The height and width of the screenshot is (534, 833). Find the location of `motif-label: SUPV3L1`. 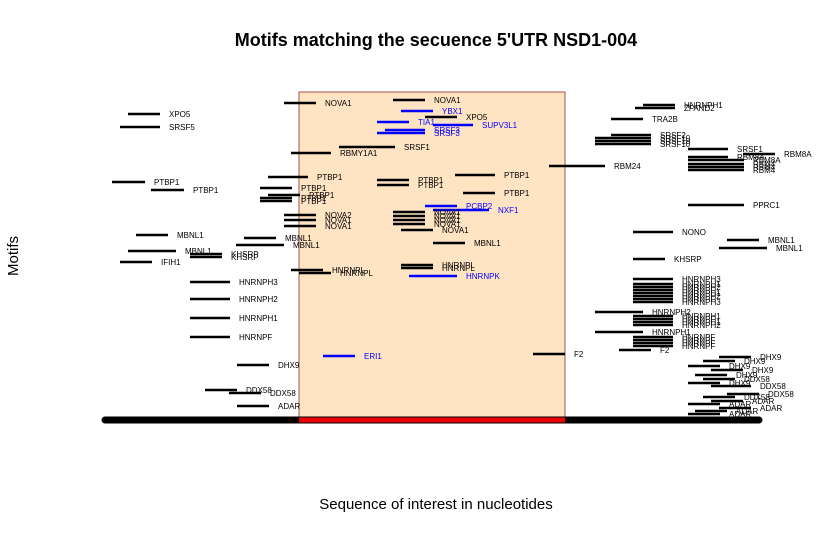

motif-label: SUPV3L1 is located at coordinates (500, 125).